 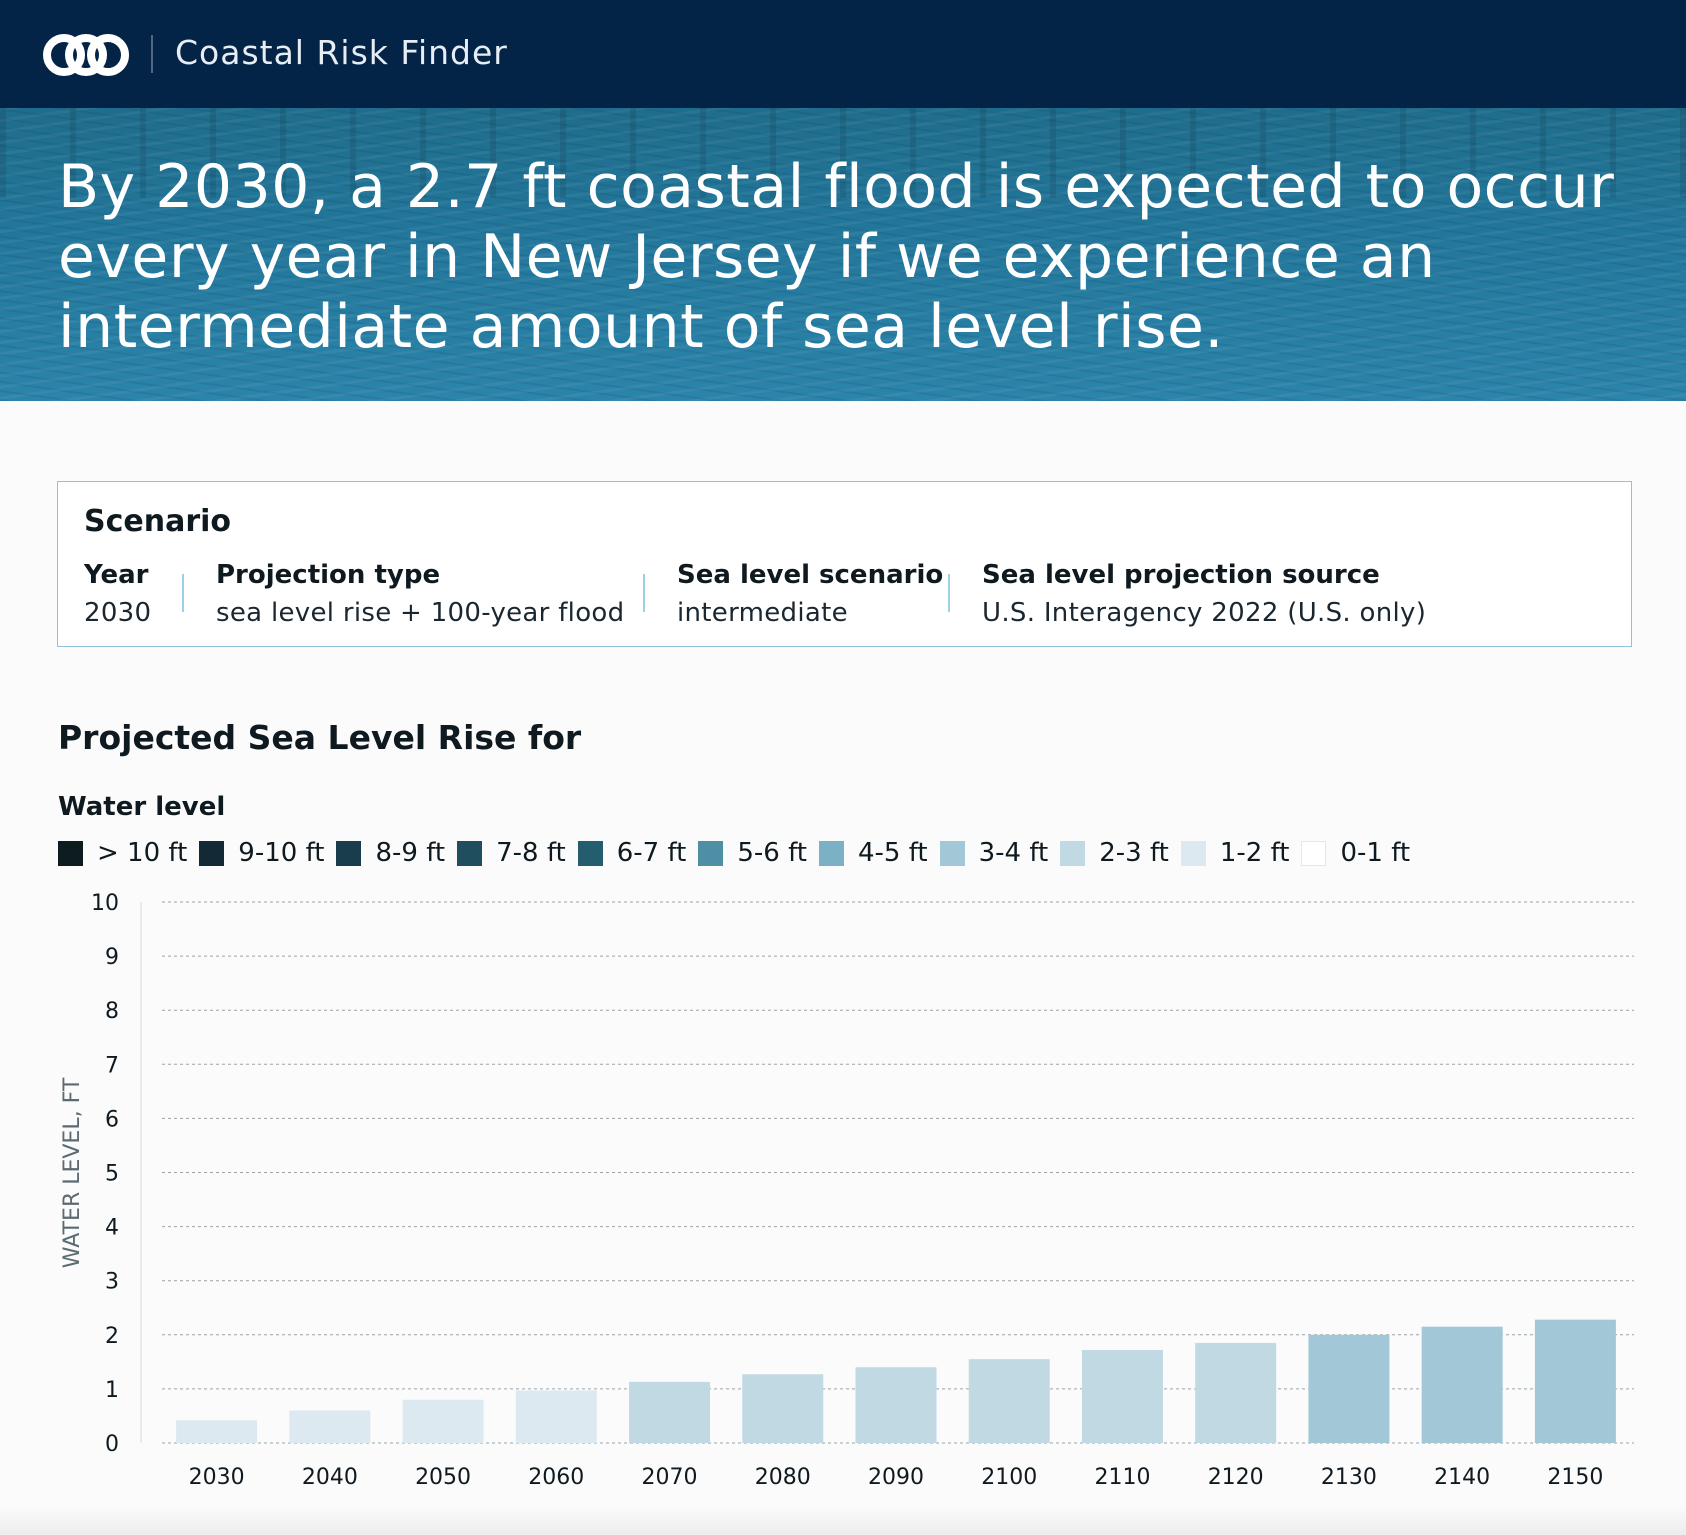 What do you see at coordinates (892, 853) in the screenshot?
I see `legend-label: 4-5 ft` at bounding box center [892, 853].